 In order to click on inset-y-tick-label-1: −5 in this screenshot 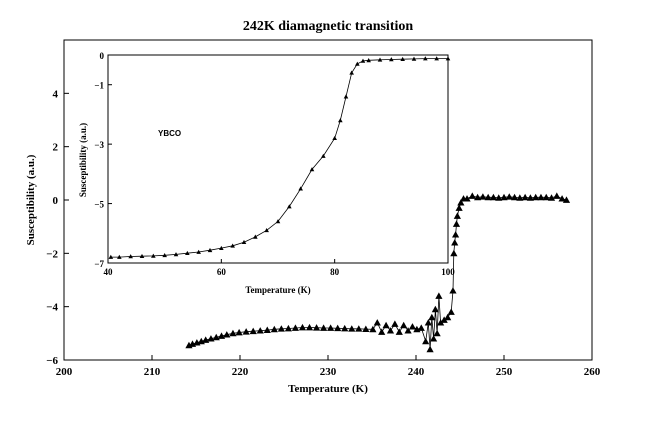, I will do `click(99, 205)`.